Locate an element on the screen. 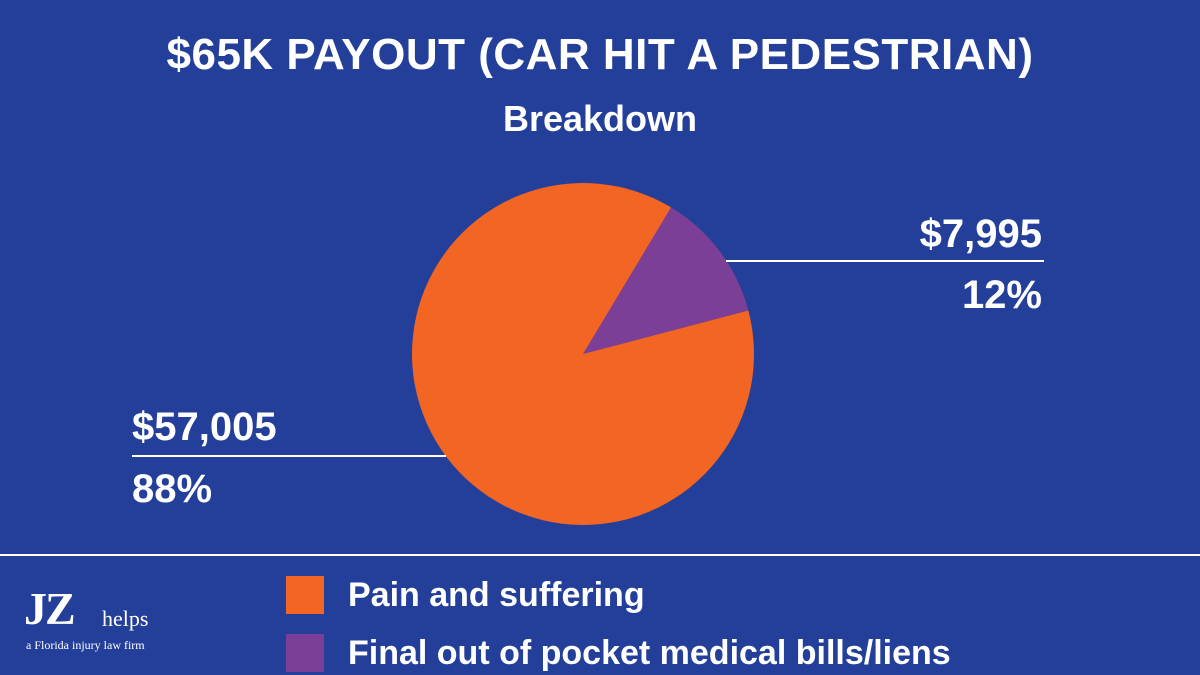 The height and width of the screenshot is (675, 1200). pie-slice-pain is located at coordinates (583, 353).